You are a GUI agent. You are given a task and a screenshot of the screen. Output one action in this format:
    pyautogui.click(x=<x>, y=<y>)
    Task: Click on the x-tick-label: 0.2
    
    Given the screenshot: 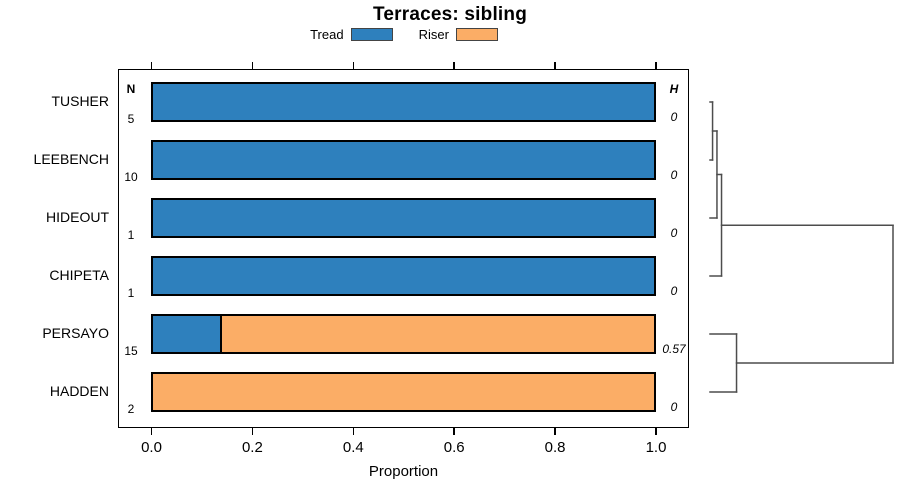 What is the action you would take?
    pyautogui.click(x=252, y=447)
    